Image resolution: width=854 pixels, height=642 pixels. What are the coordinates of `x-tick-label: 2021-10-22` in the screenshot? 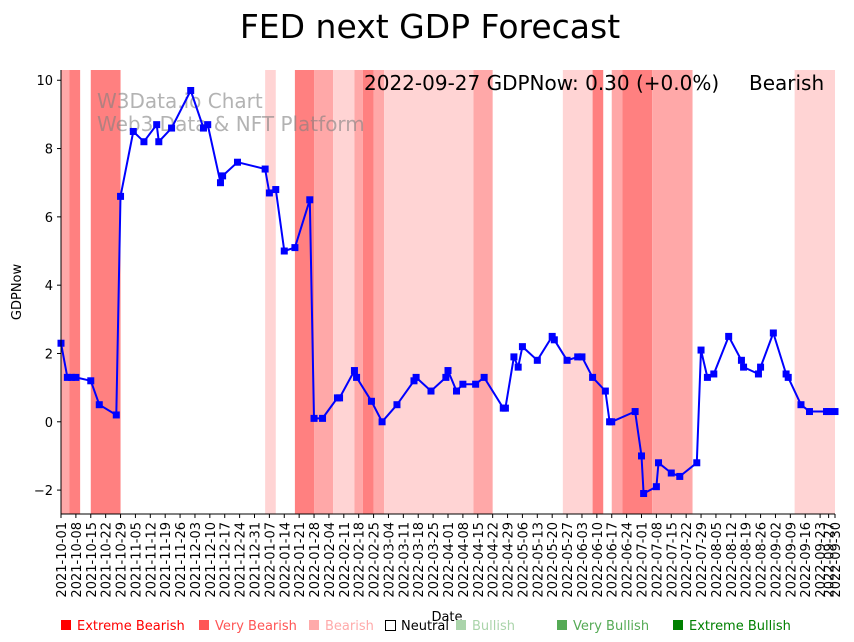 It's located at (107, 560).